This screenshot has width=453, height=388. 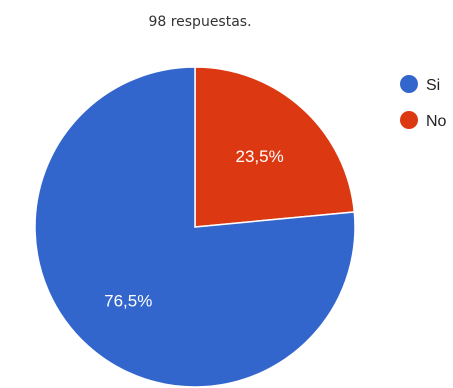 I want to click on slice-label-no: 23,5%, so click(x=260, y=156).